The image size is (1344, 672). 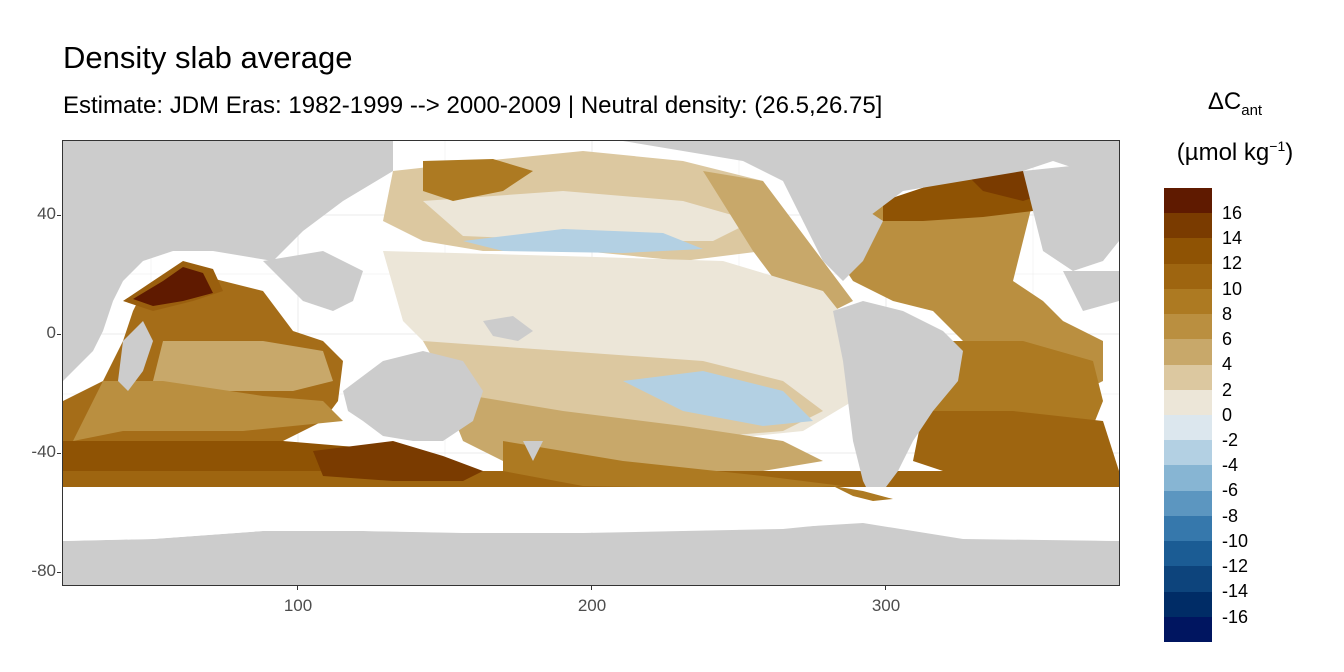 What do you see at coordinates (591, 514) in the screenshot?
I see `no-data-band` at bounding box center [591, 514].